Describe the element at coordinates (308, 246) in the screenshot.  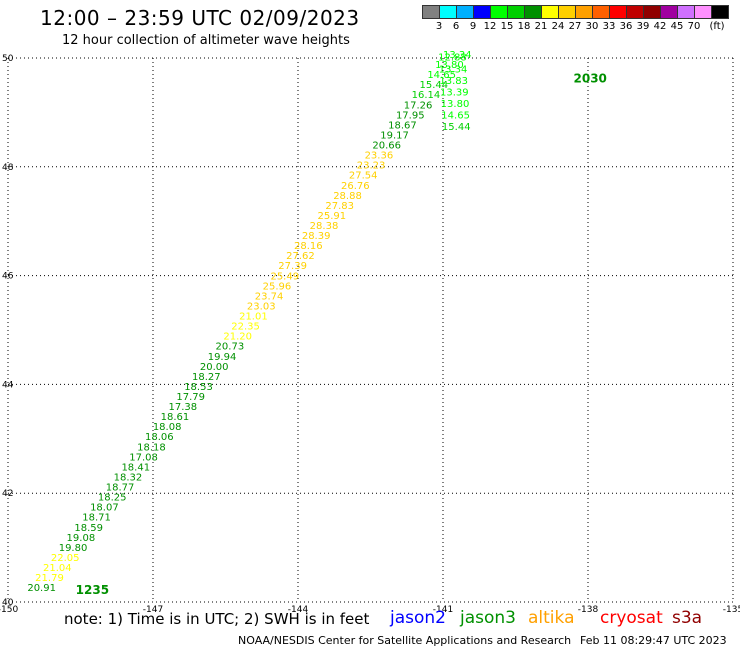
I see `swh-value: 28.16` at that location.